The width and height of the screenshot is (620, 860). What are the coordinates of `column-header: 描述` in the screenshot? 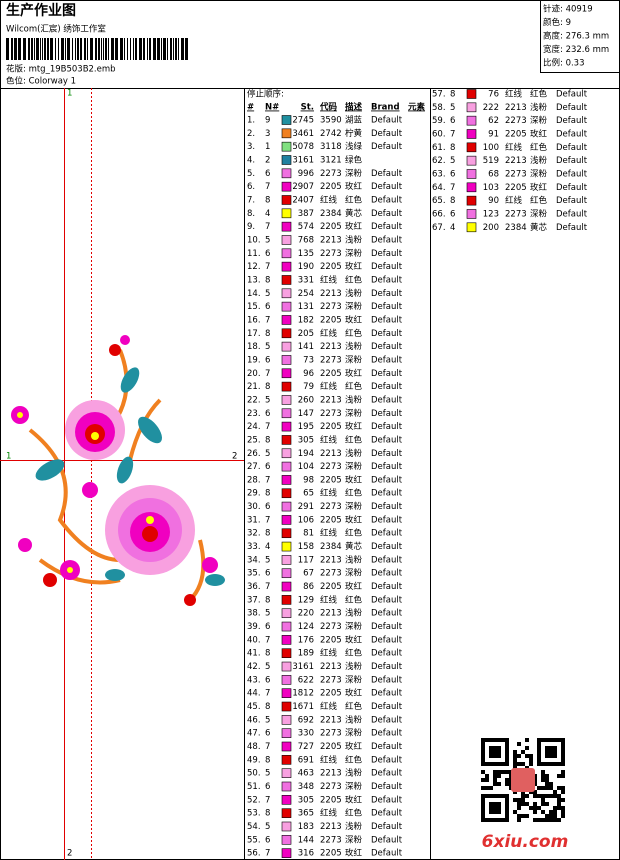 It's located at (354, 107).